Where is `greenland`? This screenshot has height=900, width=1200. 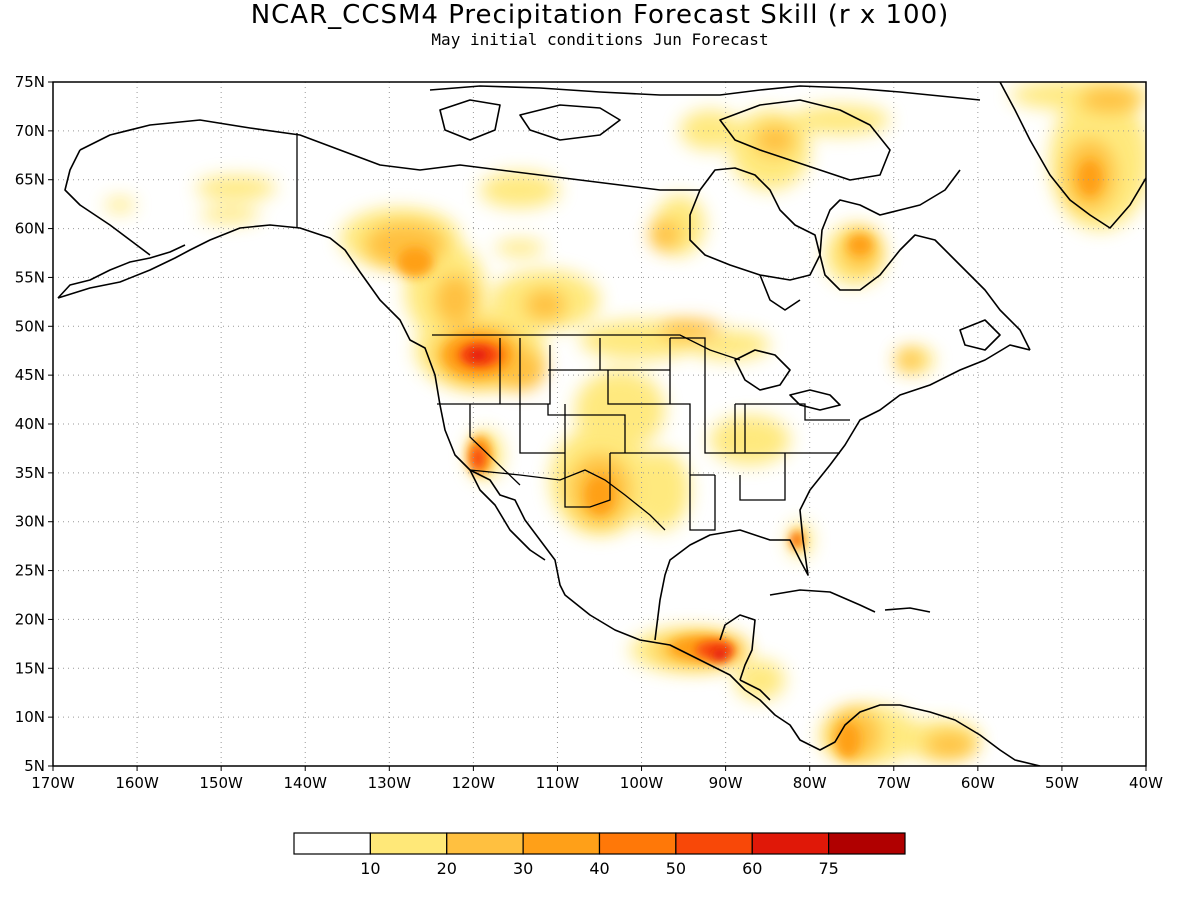 greenland is located at coordinates (1072, 155).